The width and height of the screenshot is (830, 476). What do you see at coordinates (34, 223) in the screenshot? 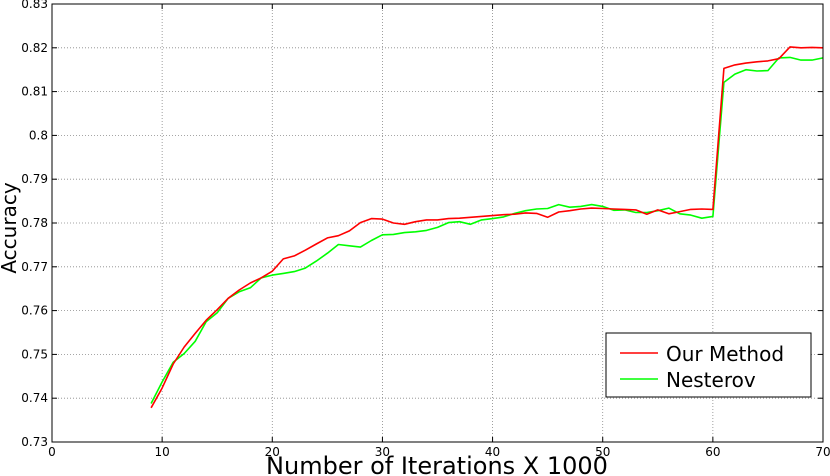
I see `y-tick-label: 0.78` at bounding box center [34, 223].